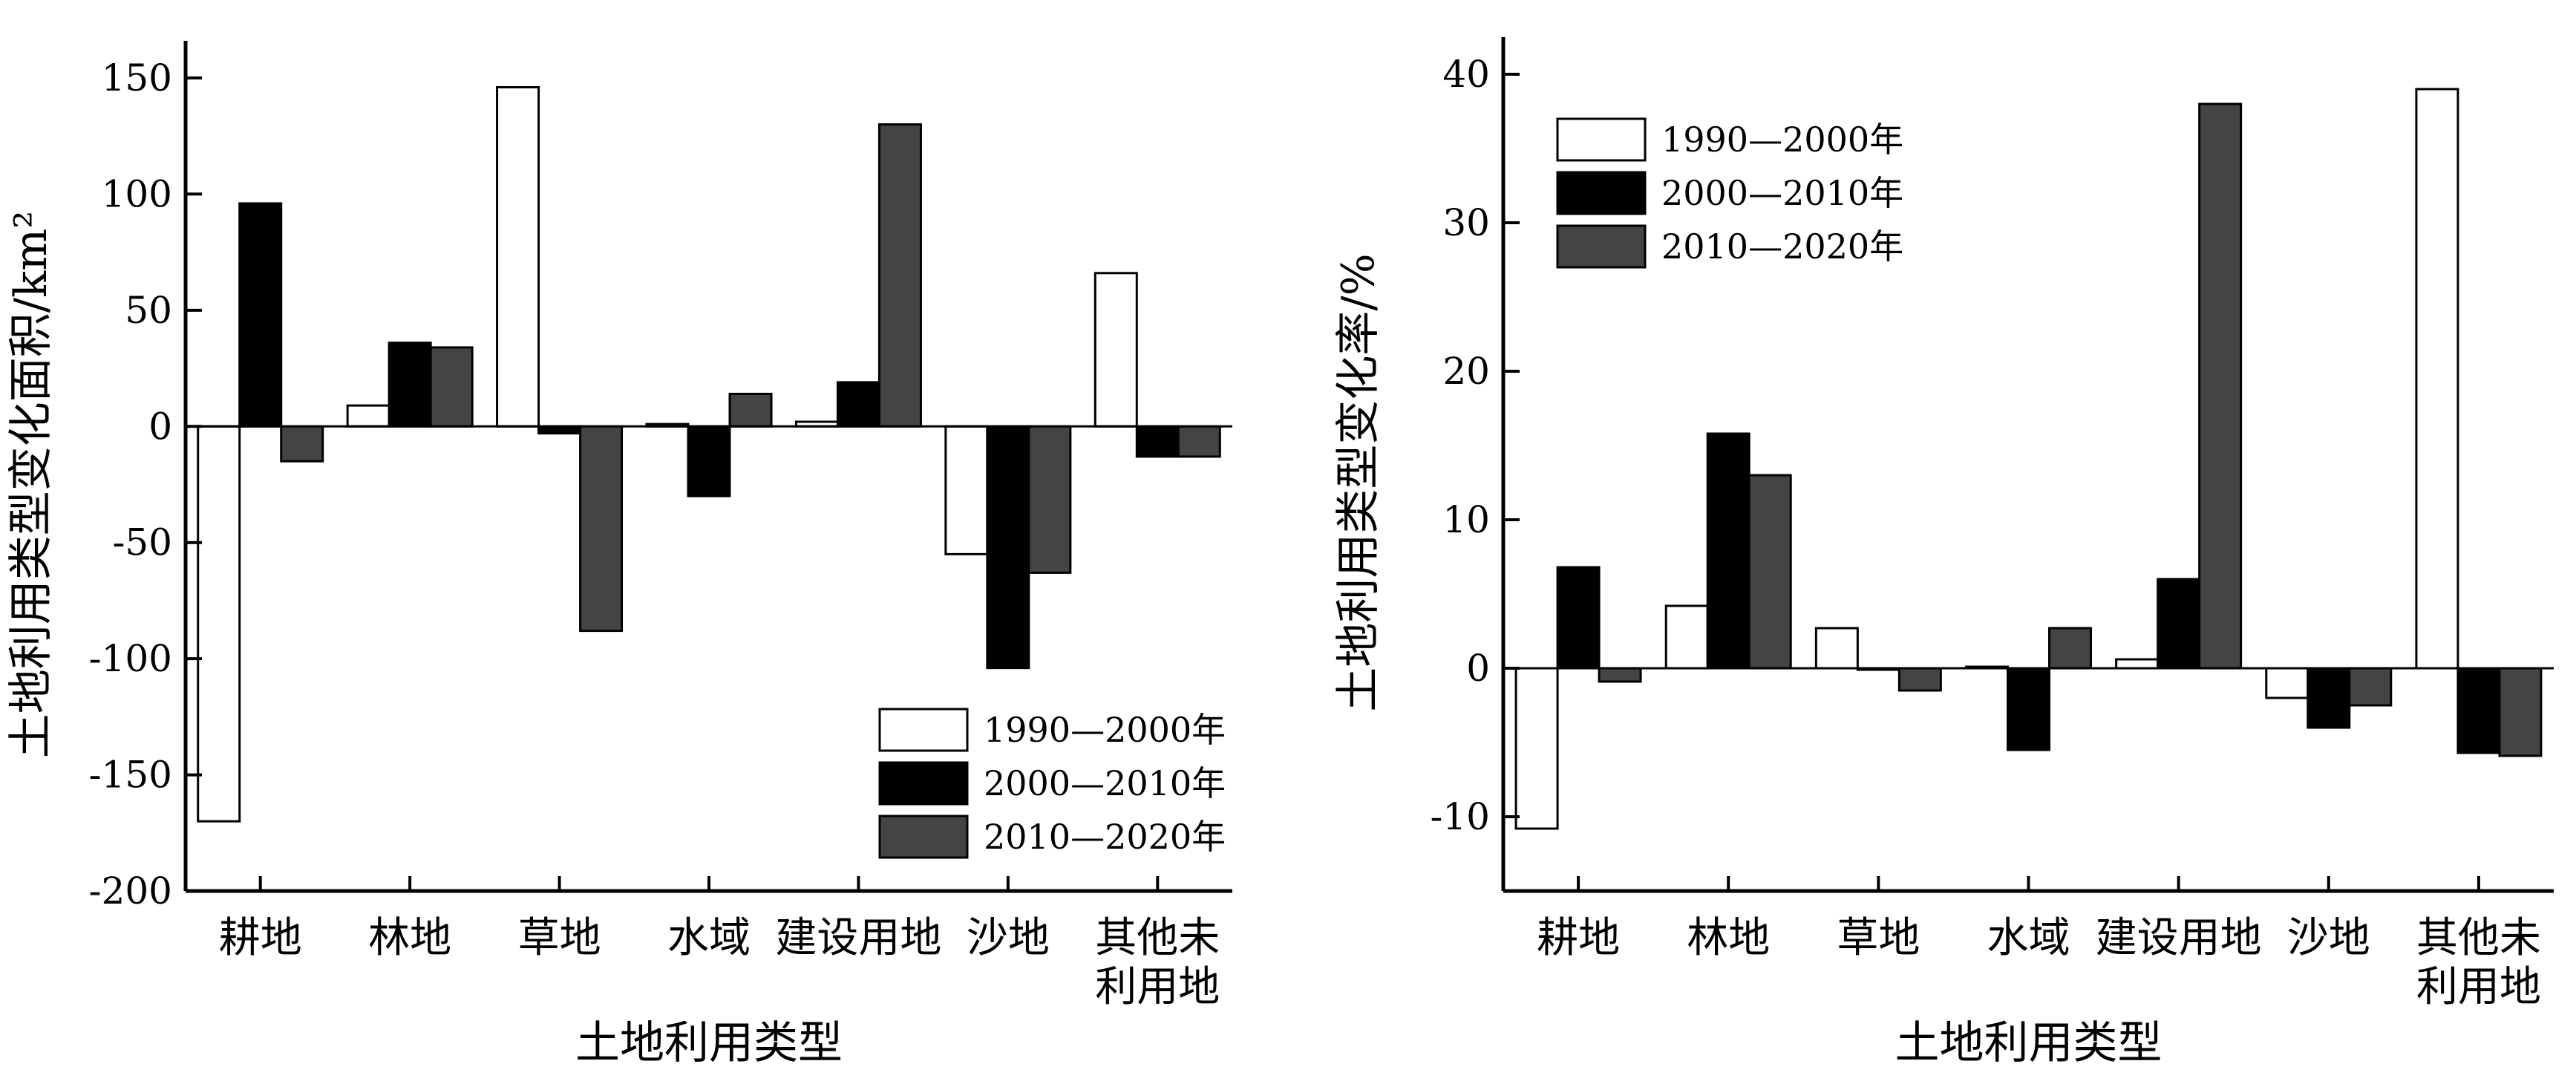  Describe the element at coordinates (601, 529) in the screenshot. I see `bar-1-s3-c3` at that location.